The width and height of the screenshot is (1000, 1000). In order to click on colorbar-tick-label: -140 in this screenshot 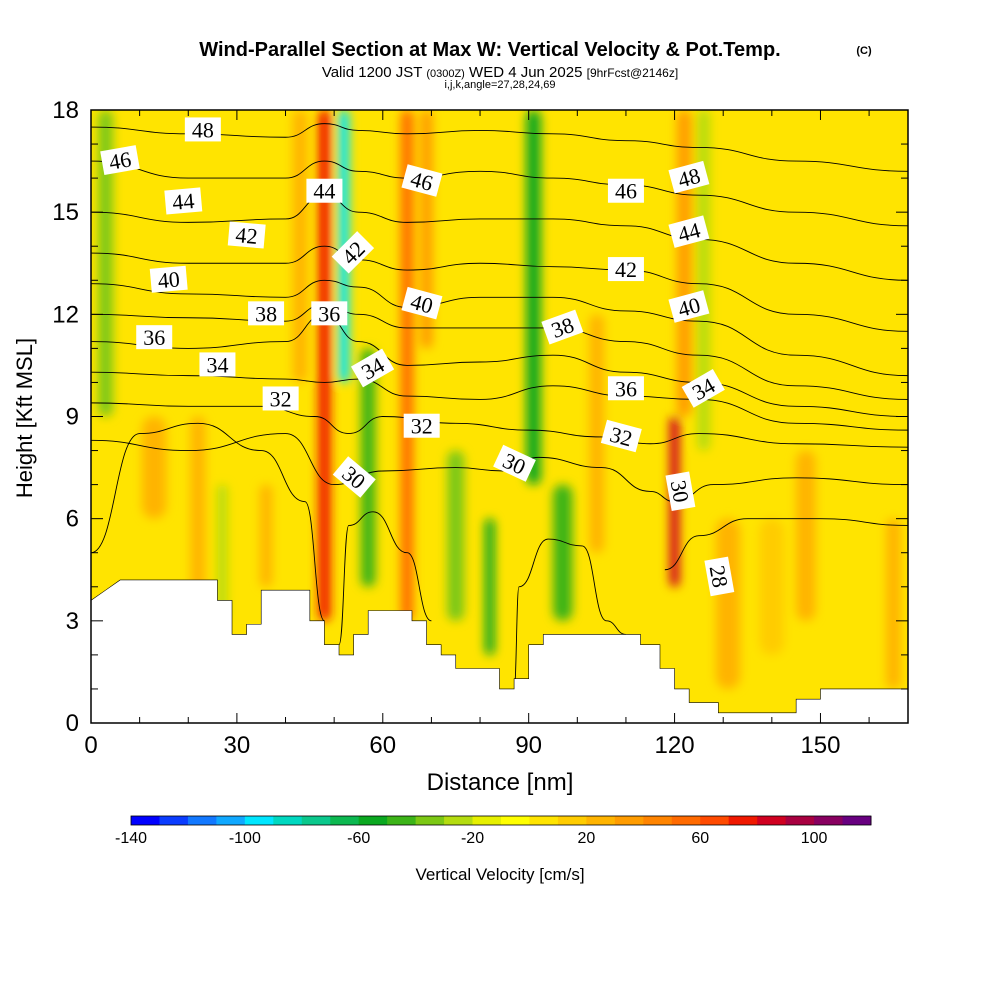, I will do `click(131, 838)`.